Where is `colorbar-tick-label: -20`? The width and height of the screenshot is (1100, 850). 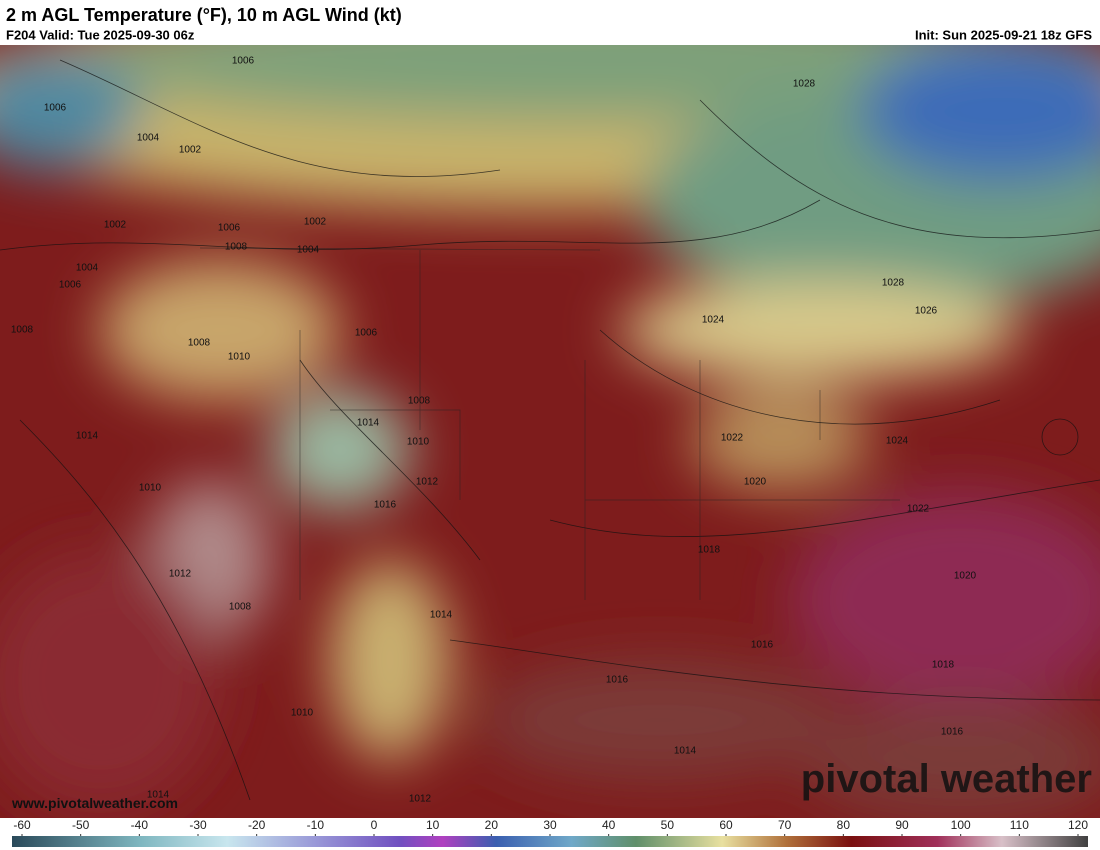 colorbar-tick-label: -20 is located at coordinates (257, 825).